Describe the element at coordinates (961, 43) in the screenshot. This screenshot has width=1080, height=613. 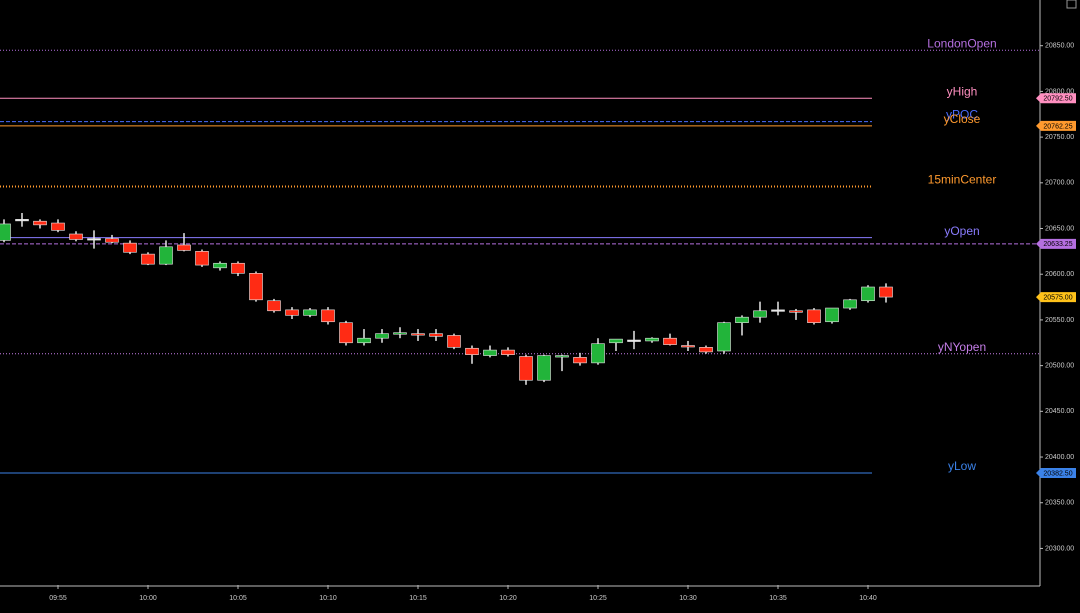
I see `level-label: LondonOpen` at that location.